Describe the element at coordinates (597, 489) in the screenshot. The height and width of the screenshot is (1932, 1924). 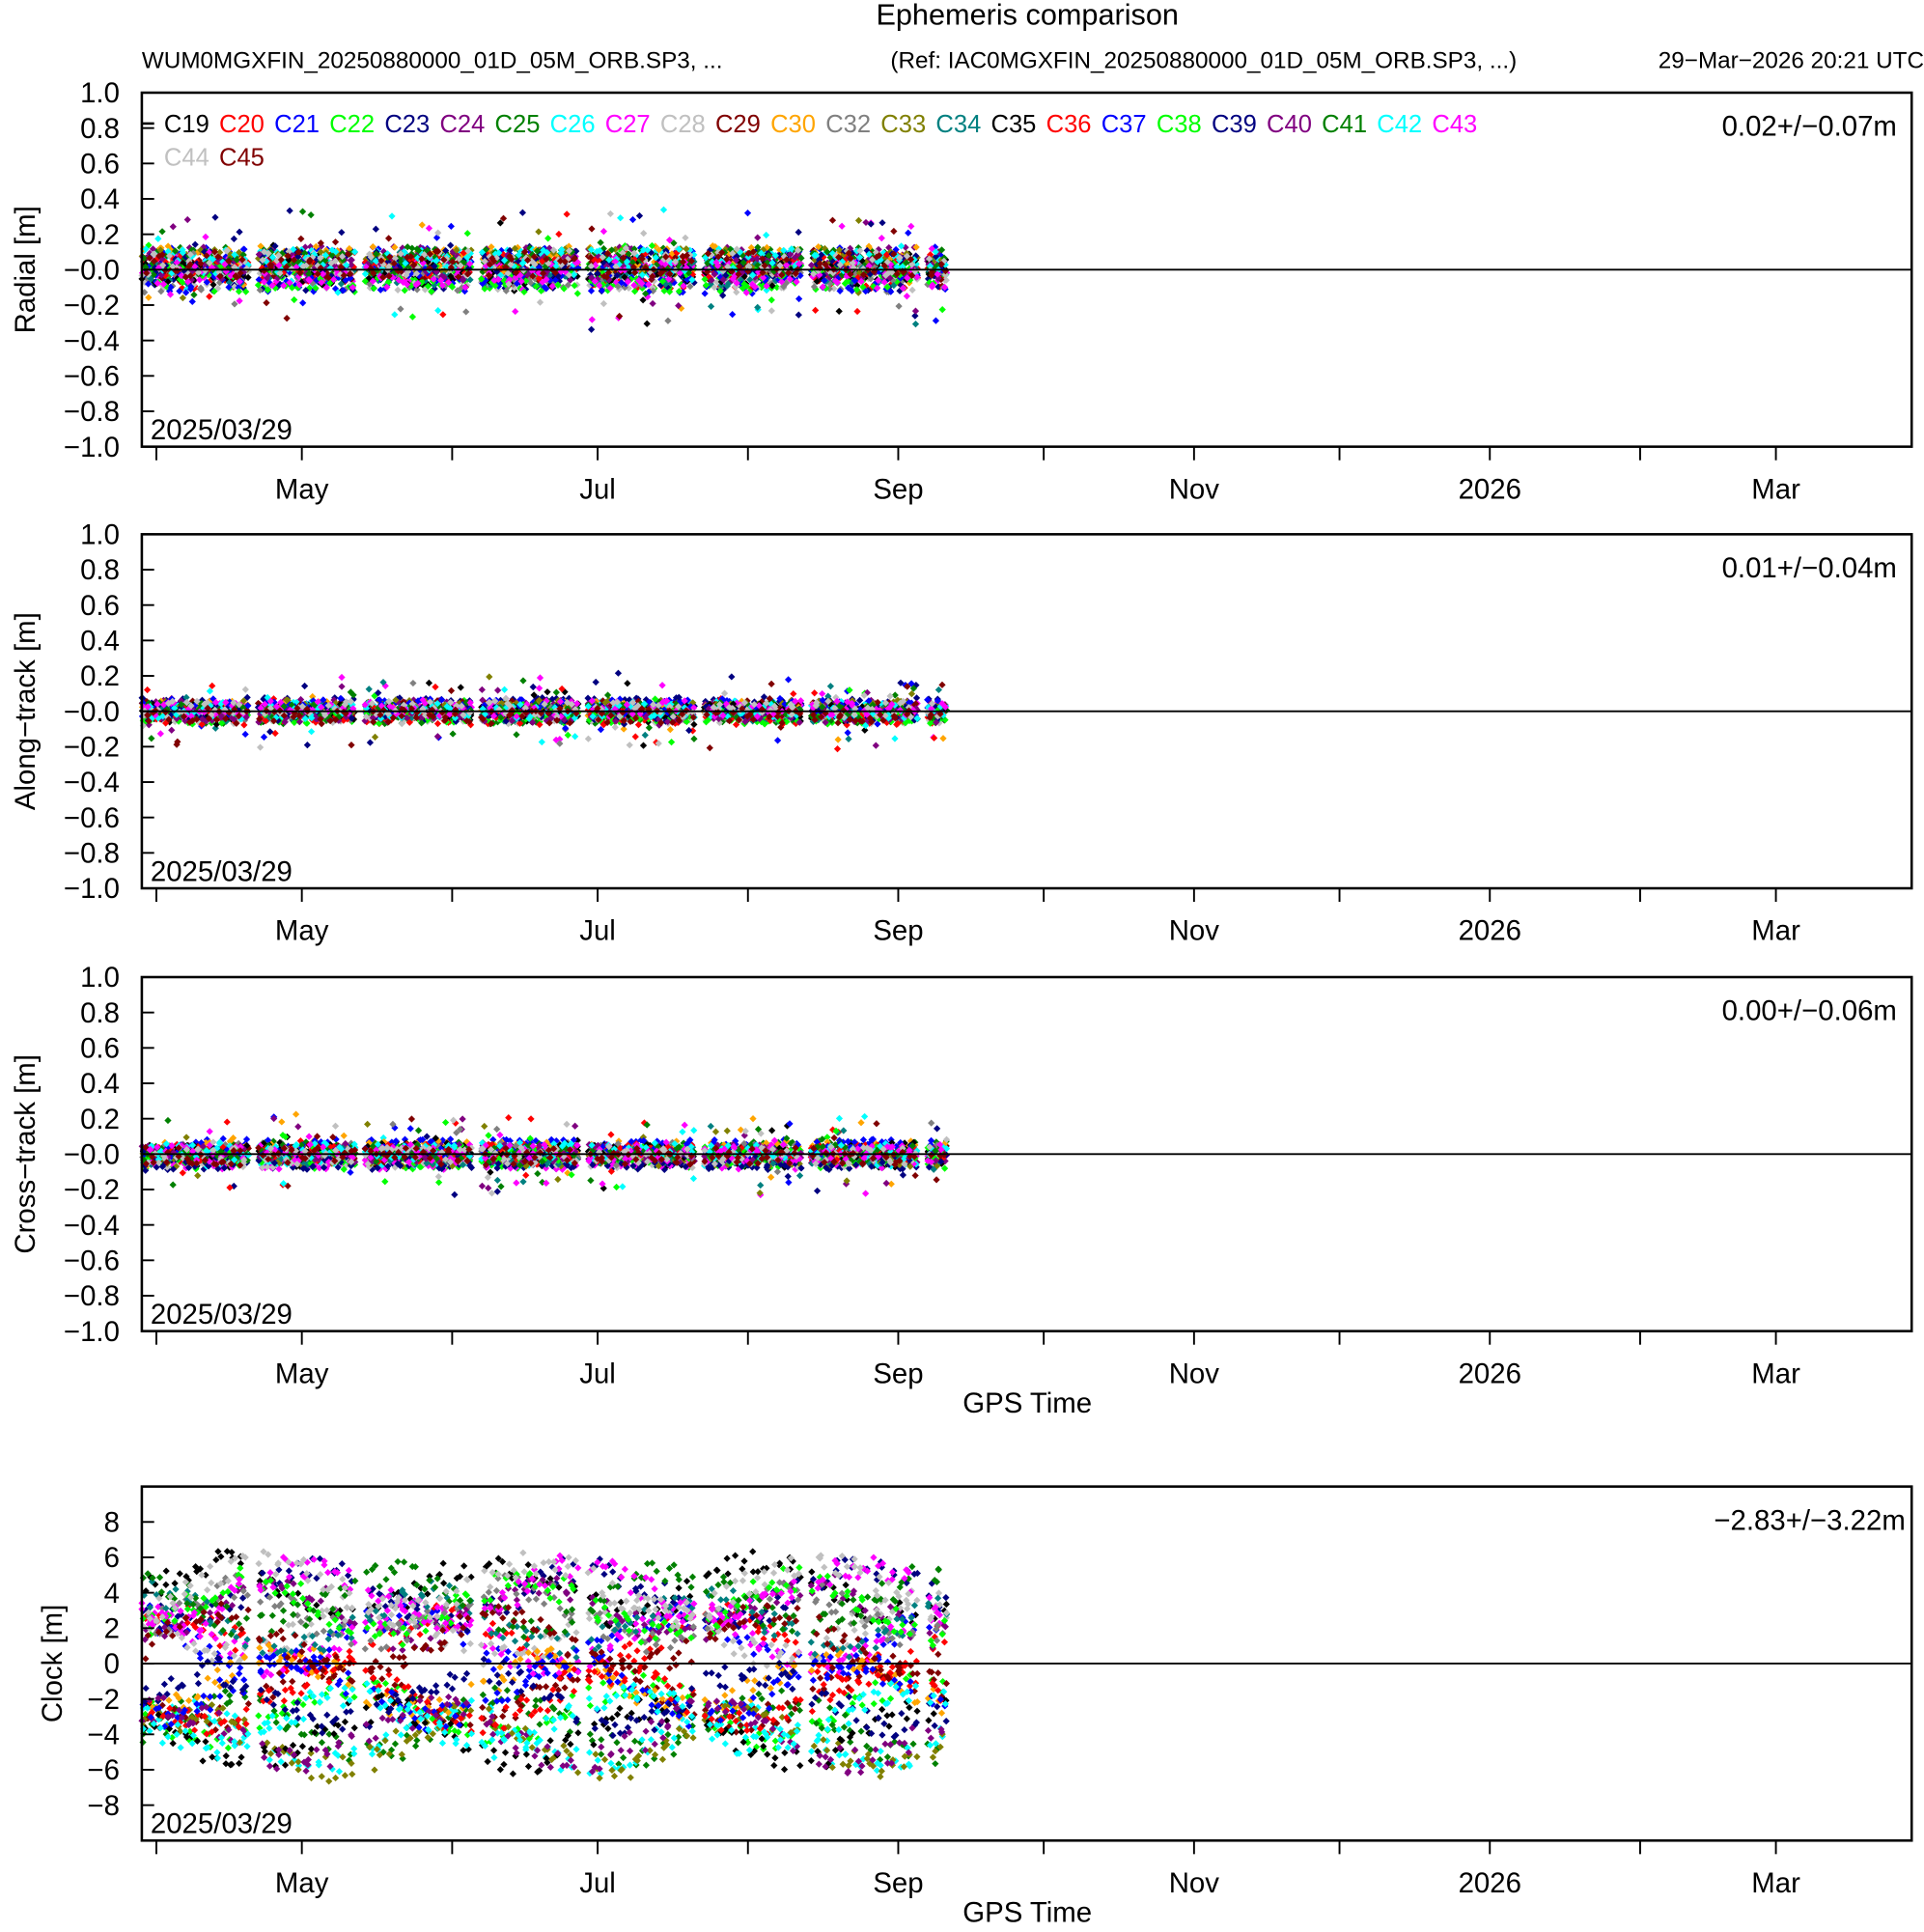
I see `x-tick-label: Jul` at that location.